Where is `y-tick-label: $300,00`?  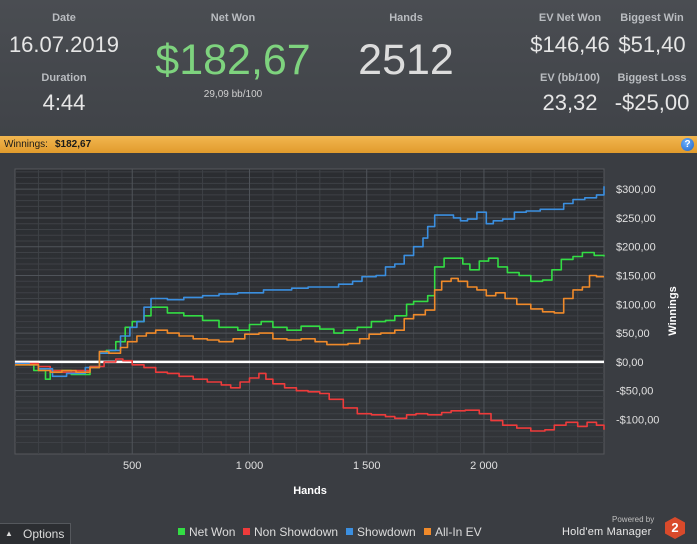 y-tick-label: $300,00 is located at coordinates (636, 190).